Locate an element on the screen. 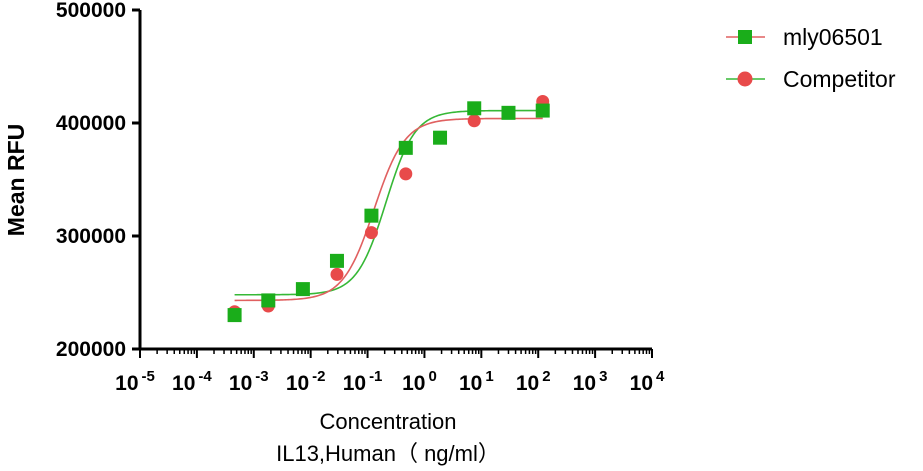 This screenshot has height=471, width=923. x-tick-label: 10 -3 is located at coordinates (249, 381).